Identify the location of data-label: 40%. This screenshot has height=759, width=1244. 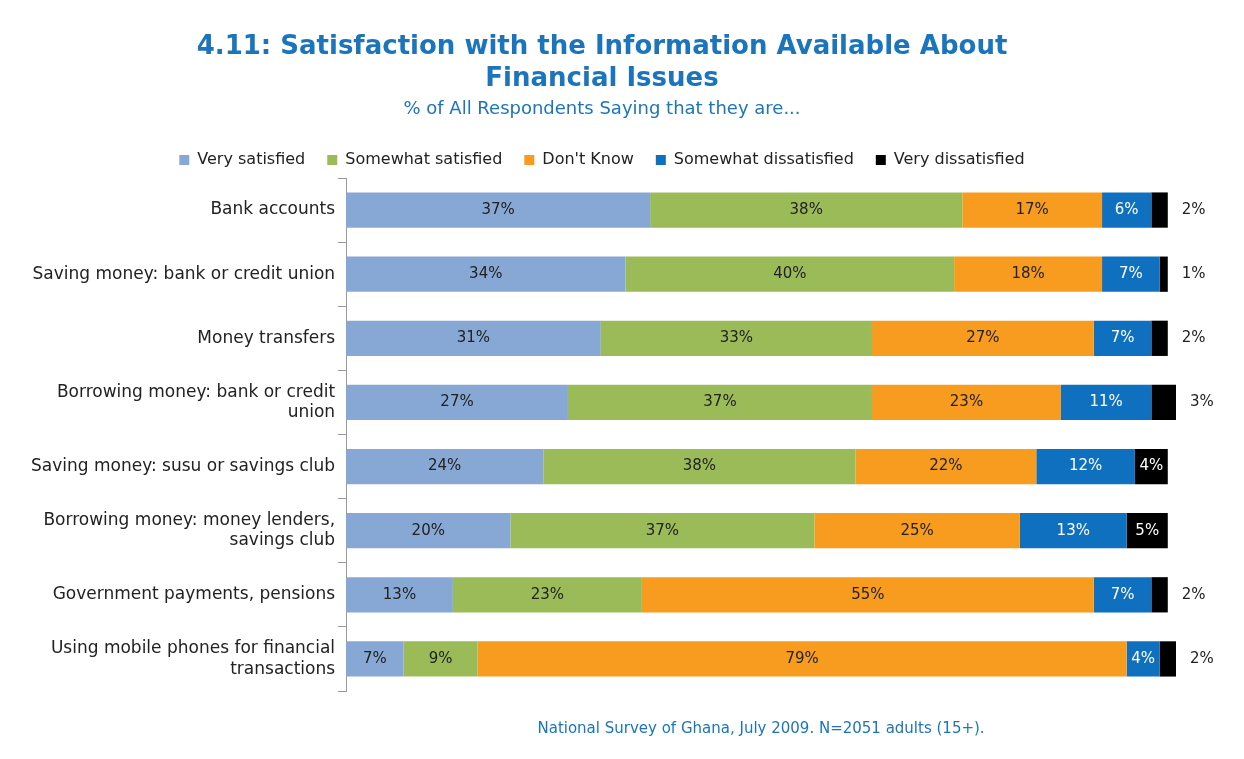
(790, 273).